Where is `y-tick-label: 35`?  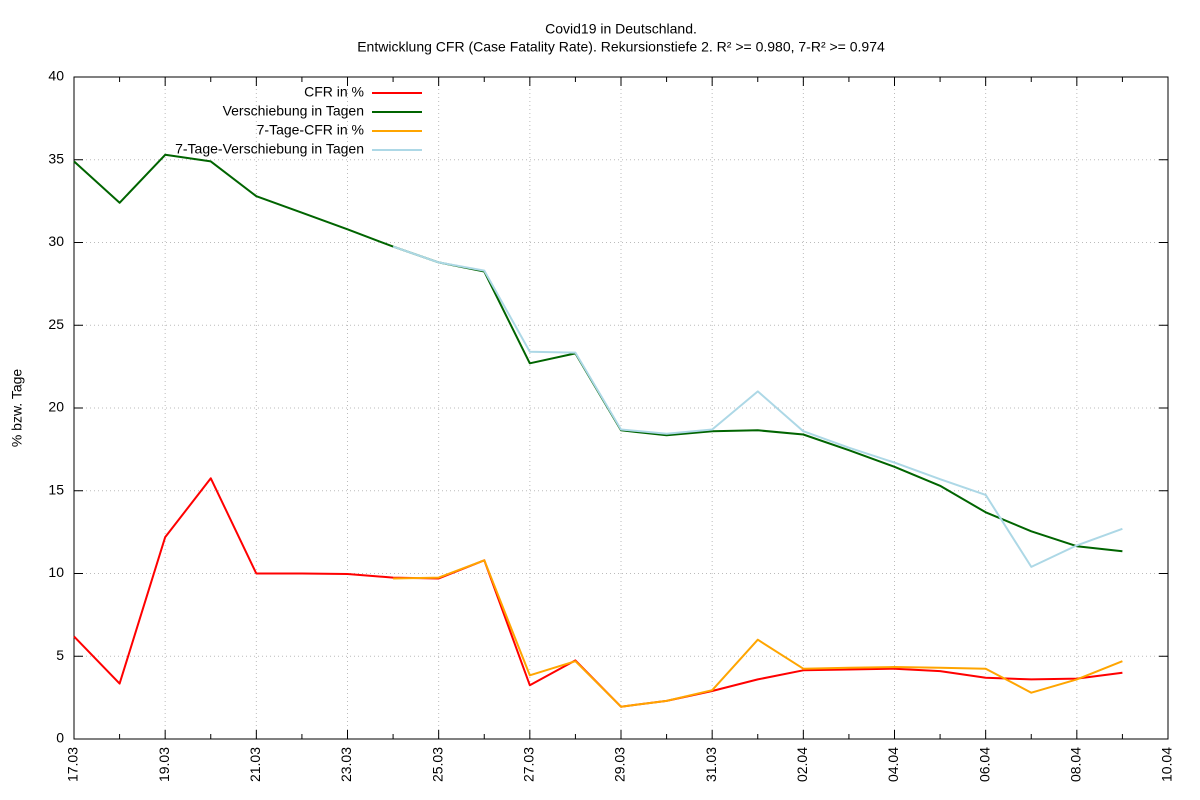 y-tick-label: 35 is located at coordinates (56, 158).